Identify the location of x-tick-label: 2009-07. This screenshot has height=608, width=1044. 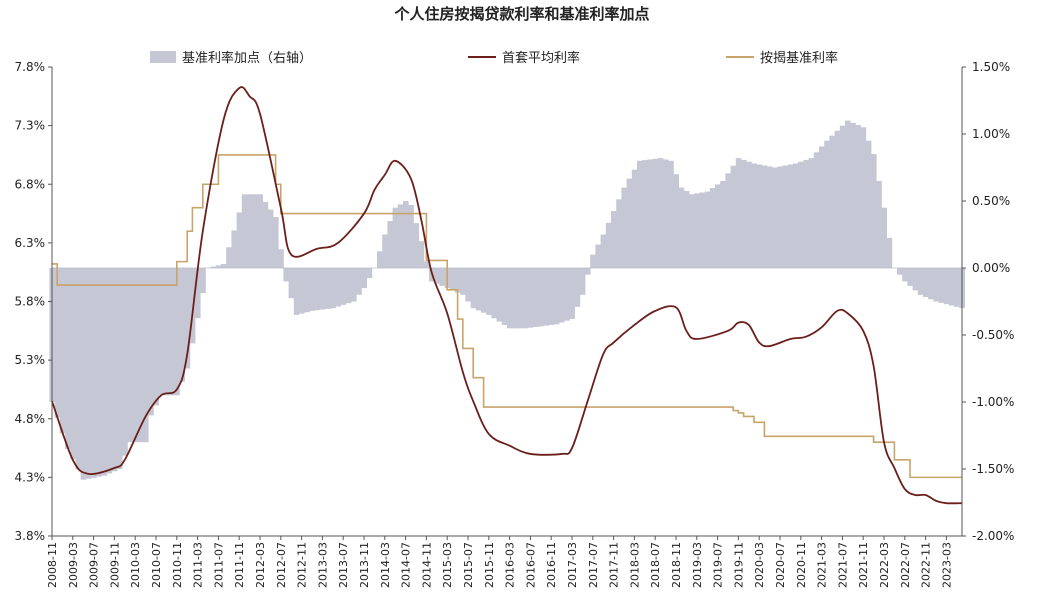
(94, 565).